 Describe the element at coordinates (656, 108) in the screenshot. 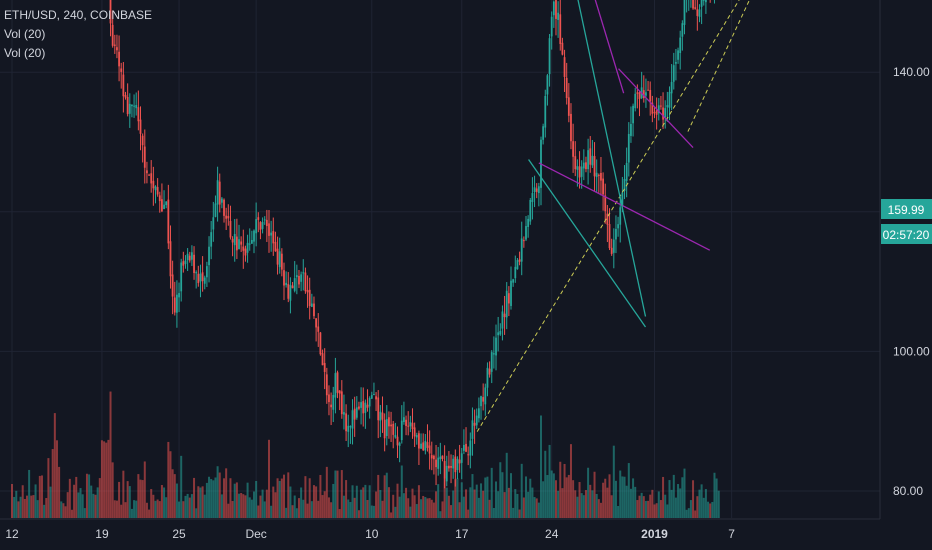

I see `trendline-upper-channel-line` at that location.